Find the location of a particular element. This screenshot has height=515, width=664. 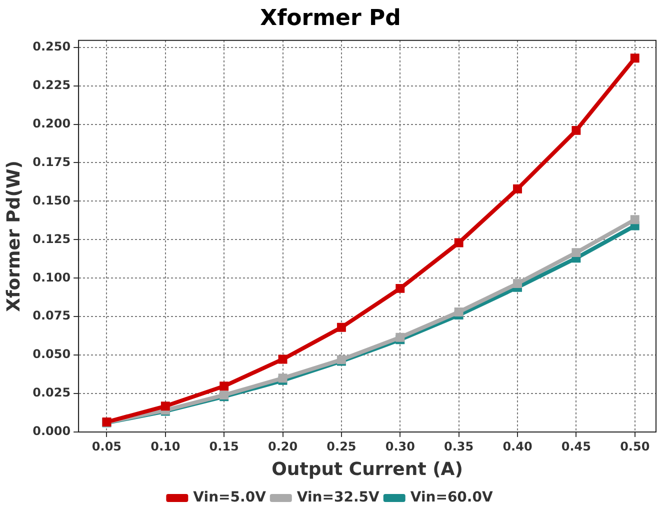

y-tick-label: 0.175 is located at coordinates (51, 161).